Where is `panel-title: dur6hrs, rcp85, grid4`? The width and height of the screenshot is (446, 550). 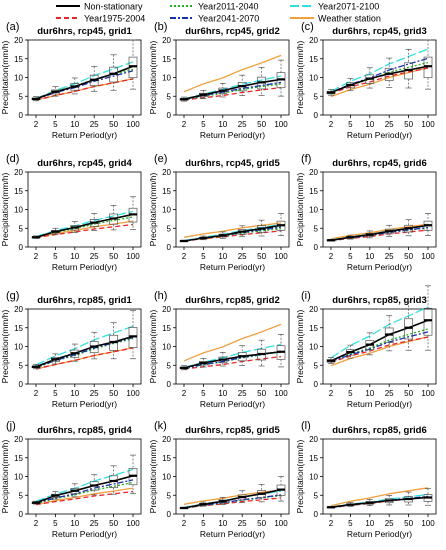 panel-title: dur6hrs, rcp85, grid4 is located at coordinates (84, 430).